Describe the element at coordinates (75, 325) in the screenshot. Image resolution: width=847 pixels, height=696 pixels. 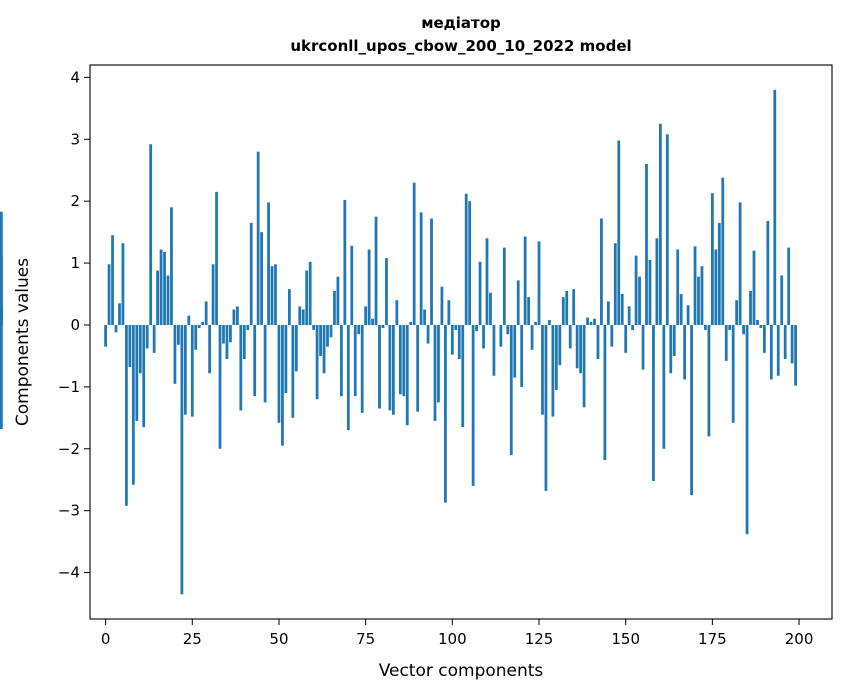
I see `y-tick-label: 0` at that location.